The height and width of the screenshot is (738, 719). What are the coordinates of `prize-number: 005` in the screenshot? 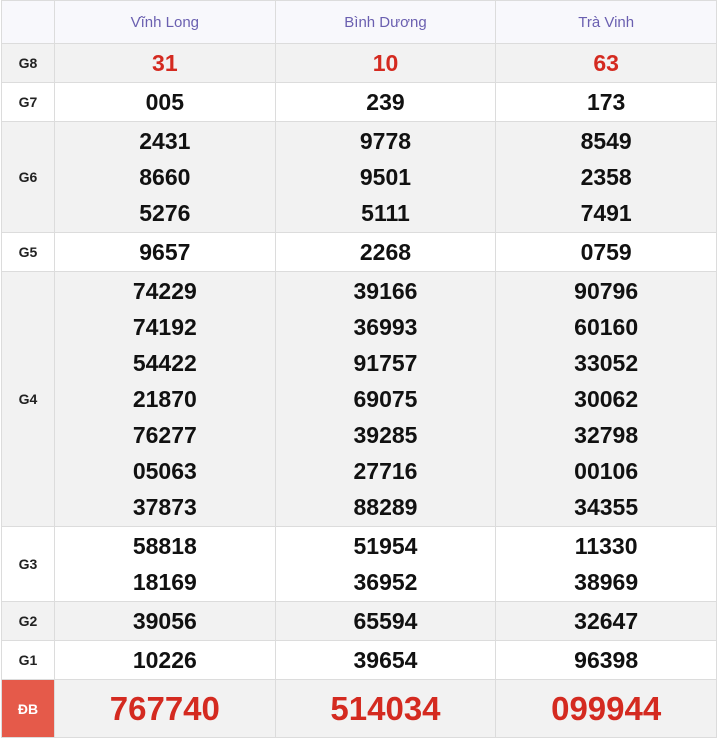 It's located at (165, 102).